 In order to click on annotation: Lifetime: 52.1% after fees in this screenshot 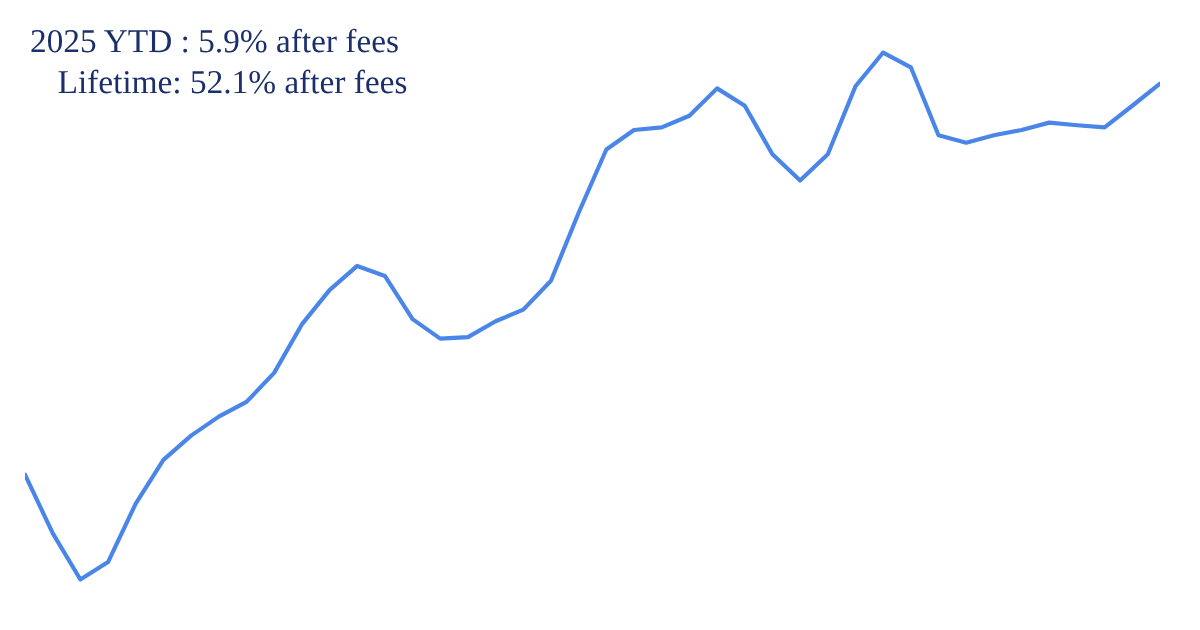, I will do `click(232, 81)`.